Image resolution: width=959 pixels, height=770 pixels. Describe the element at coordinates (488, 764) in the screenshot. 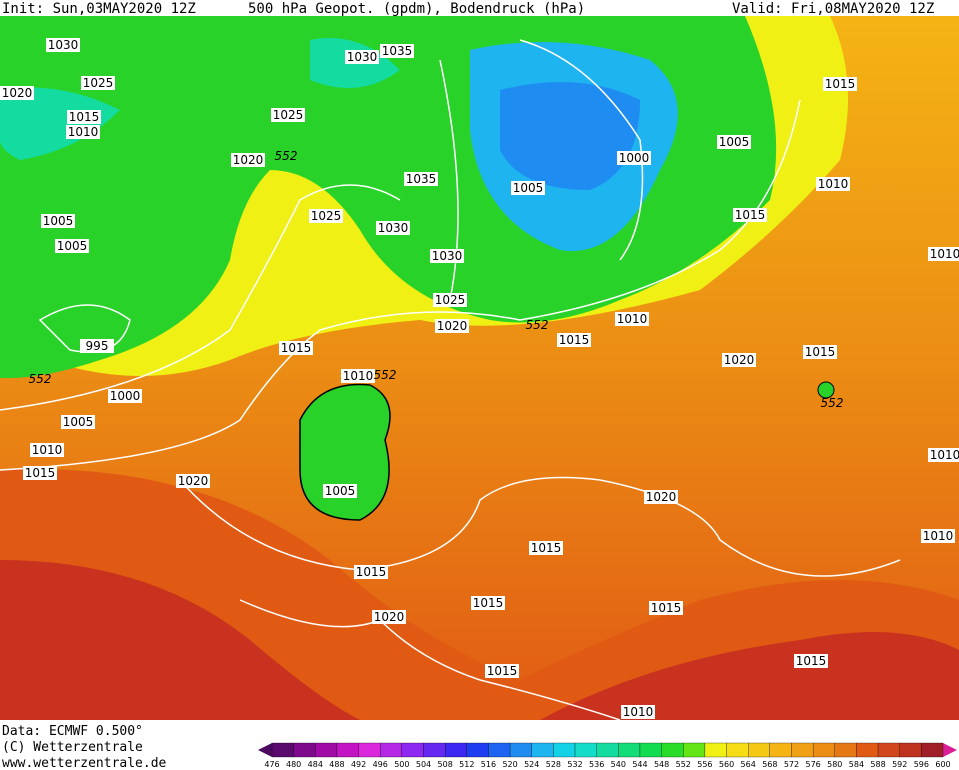

I see `colorbar-label: 516` at that location.